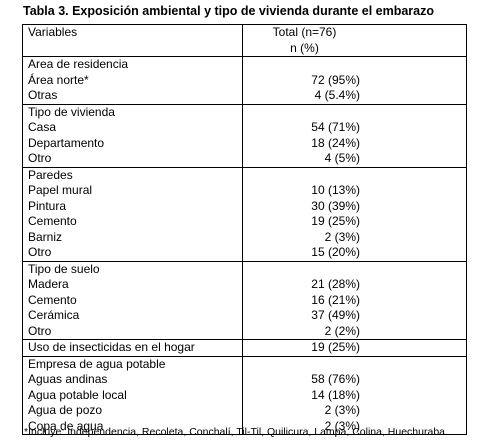 This screenshot has width=486, height=446. Describe the element at coordinates (354, 331) in the screenshot. I see `value-cell: 2 (2%)` at that location.